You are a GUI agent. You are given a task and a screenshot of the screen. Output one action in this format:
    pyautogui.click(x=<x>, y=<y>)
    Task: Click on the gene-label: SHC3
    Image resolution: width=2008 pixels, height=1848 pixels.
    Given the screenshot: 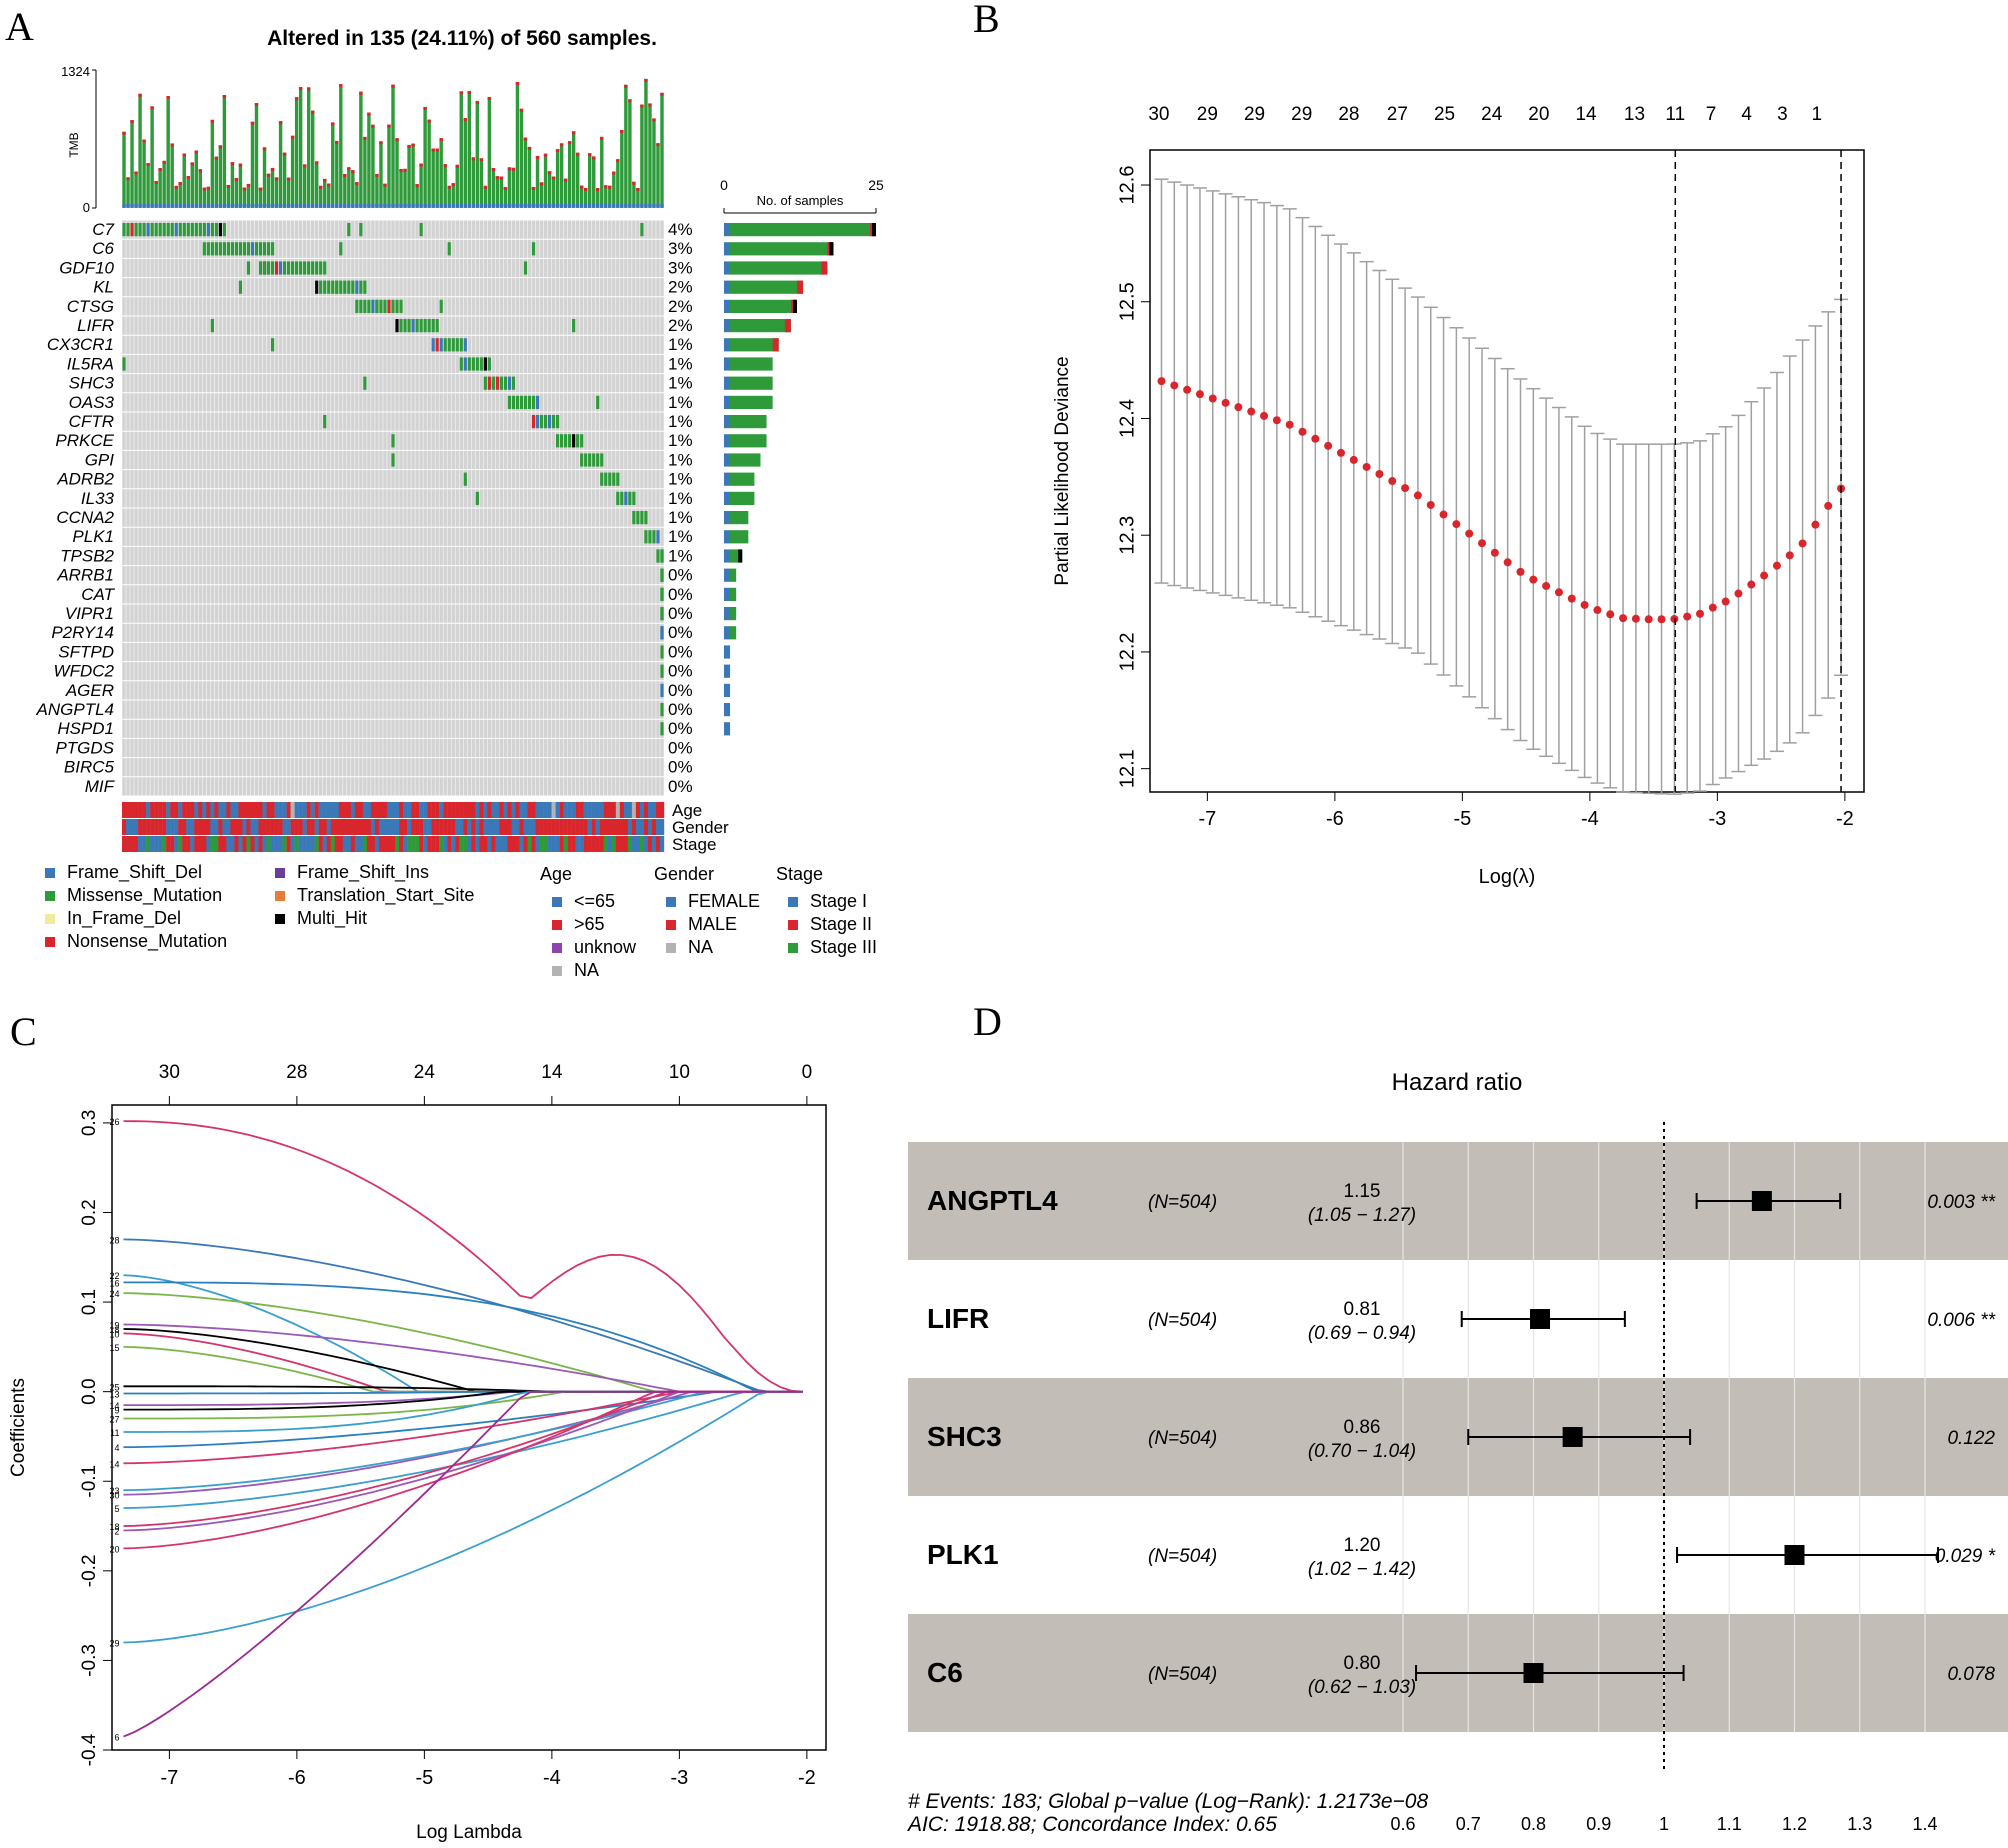 What is the action you would take?
    pyautogui.click(x=92, y=383)
    